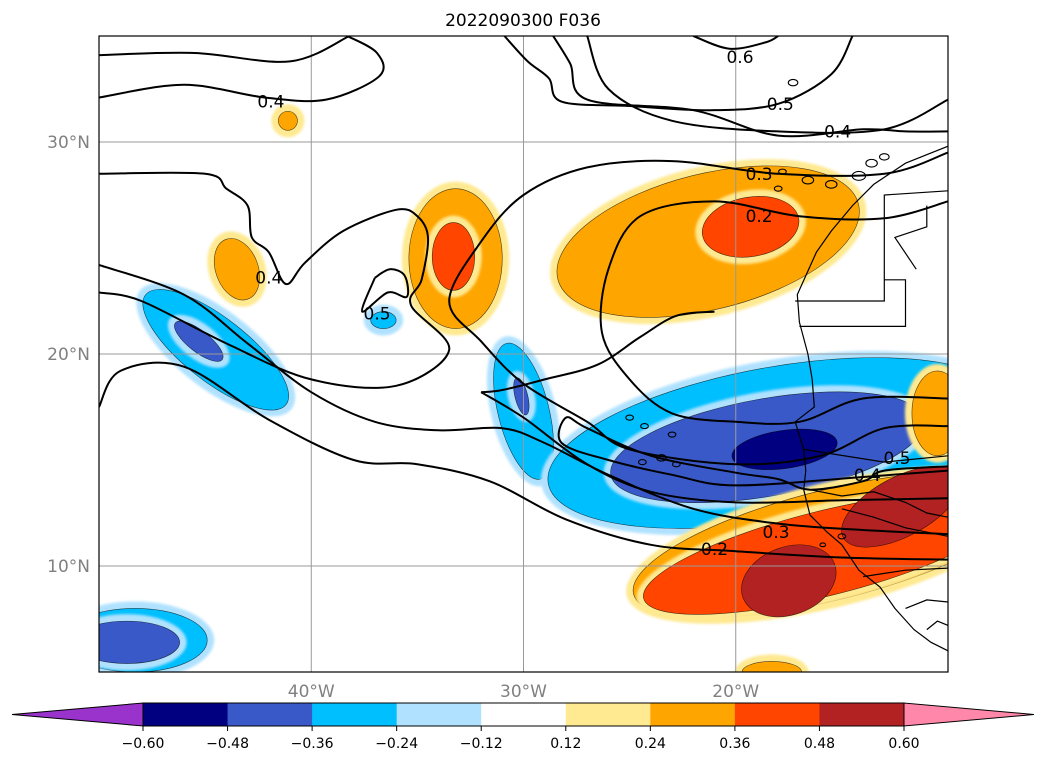 This screenshot has width=1047, height=765. What do you see at coordinates (268, 279) in the screenshot?
I see `contour-label-6: 0.4` at bounding box center [268, 279].